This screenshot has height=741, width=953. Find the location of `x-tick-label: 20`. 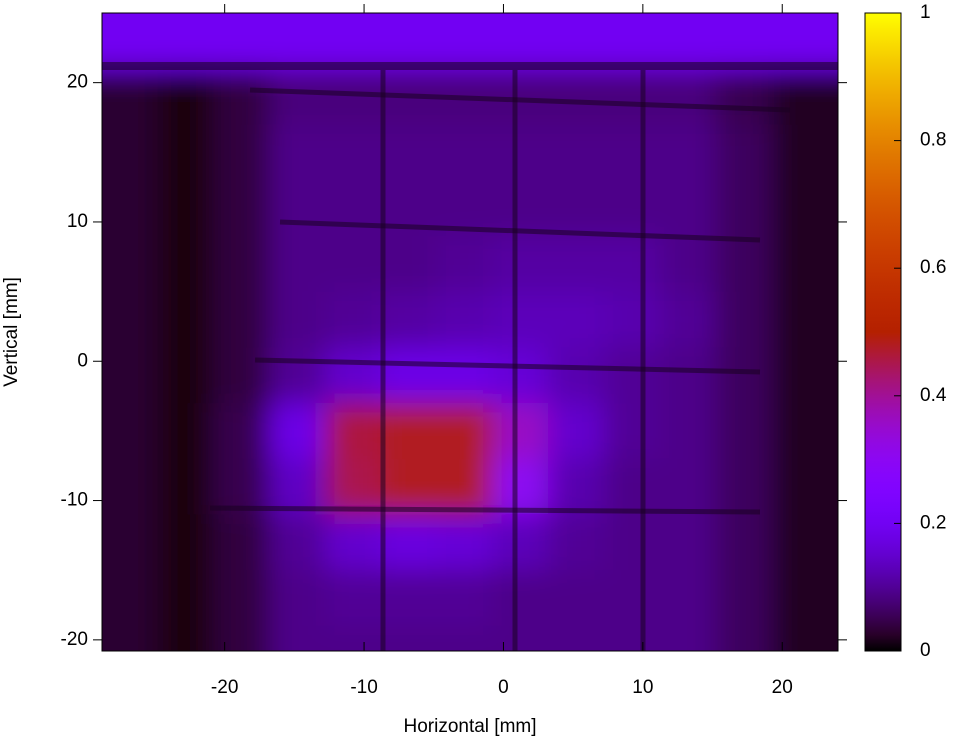

x-tick-label: 20 is located at coordinates (782, 687).